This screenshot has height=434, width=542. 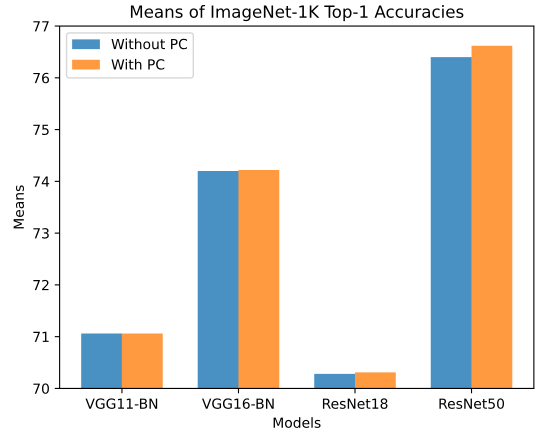 I want to click on x-tick-label: VGG11-BN, so click(x=122, y=403).